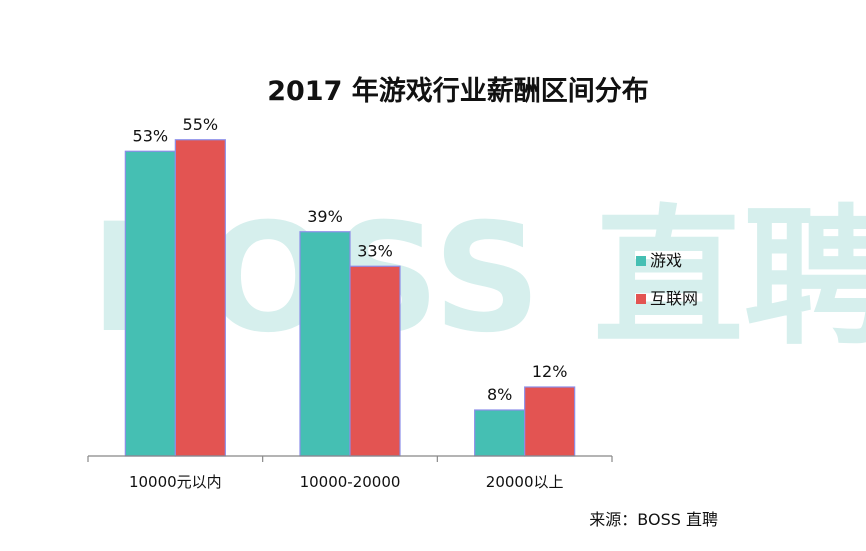 This screenshot has height=551, width=866. I want to click on bar-互联网-0, so click(200, 298).